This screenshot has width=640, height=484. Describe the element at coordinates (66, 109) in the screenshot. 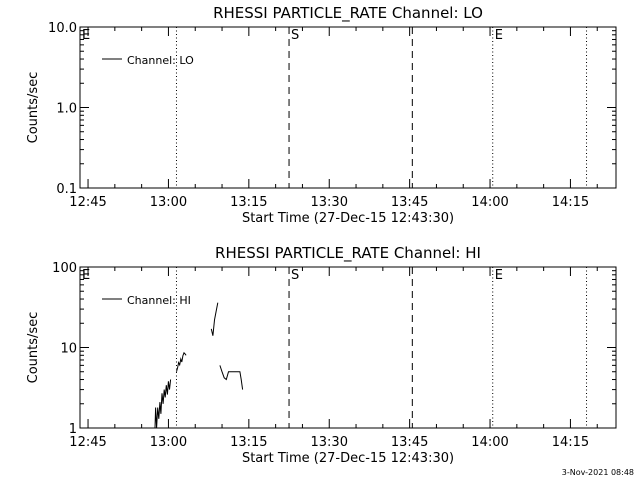

I see `y-tick-label: 1.0` at that location.